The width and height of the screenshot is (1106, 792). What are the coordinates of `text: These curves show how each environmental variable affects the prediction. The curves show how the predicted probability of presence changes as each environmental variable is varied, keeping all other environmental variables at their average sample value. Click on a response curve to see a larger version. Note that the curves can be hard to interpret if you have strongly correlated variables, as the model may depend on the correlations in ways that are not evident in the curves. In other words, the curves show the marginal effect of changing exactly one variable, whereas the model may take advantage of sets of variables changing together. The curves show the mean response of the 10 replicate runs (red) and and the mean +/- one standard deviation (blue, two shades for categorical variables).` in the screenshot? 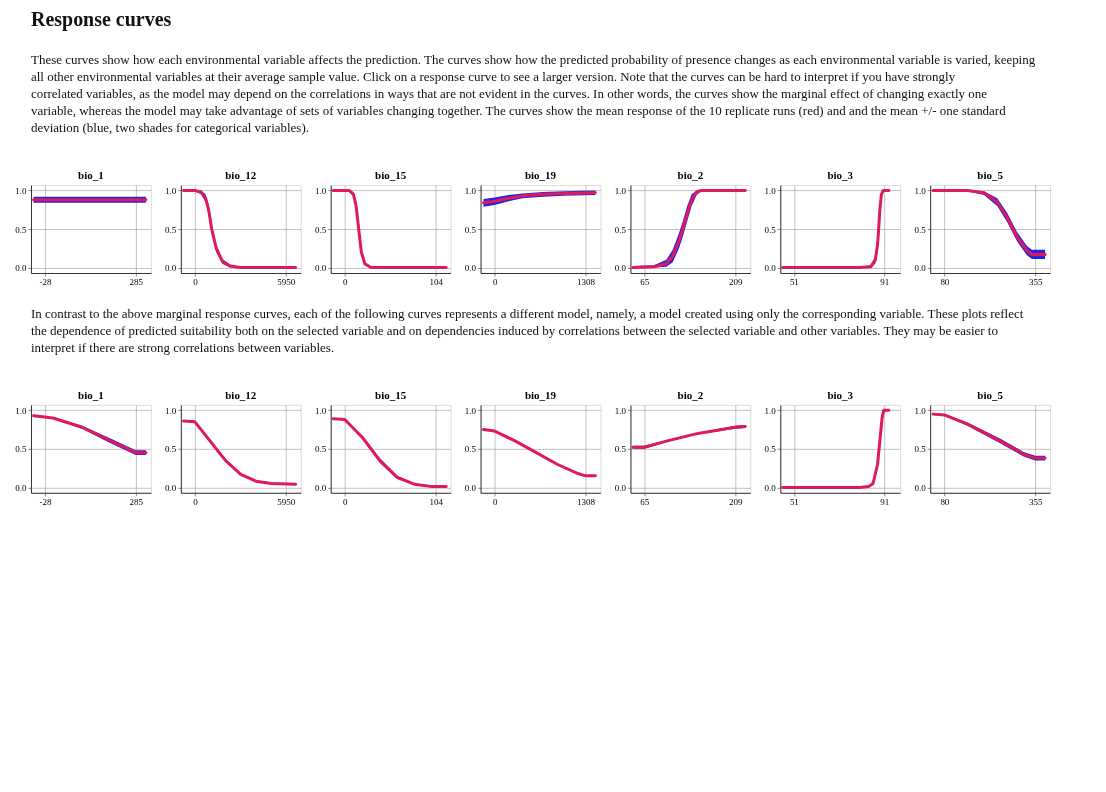 It's located at (533, 94).